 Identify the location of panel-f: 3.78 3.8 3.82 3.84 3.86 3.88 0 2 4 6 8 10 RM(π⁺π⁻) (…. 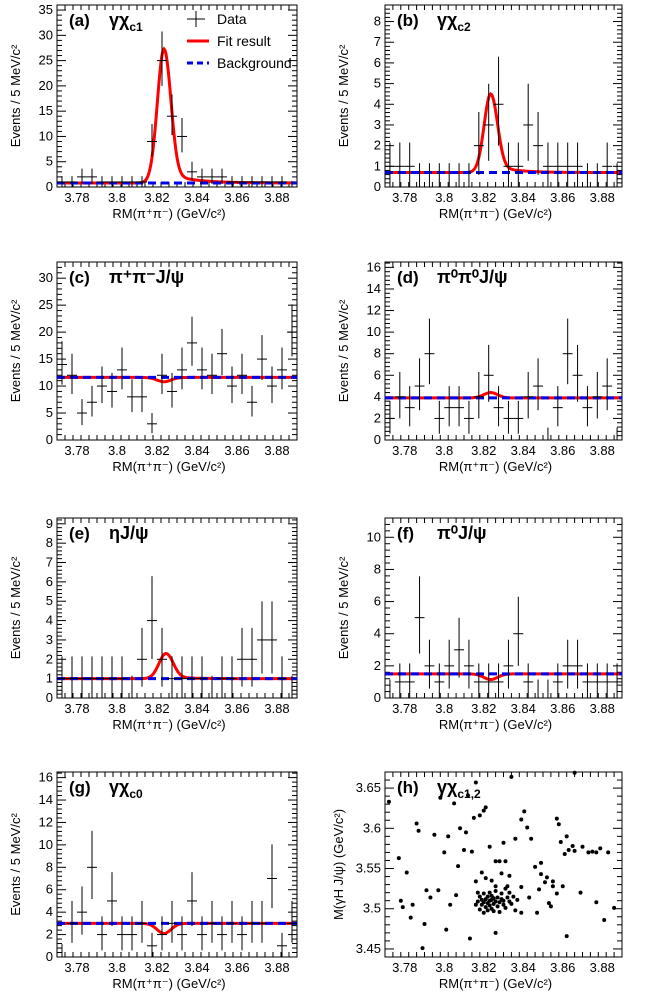
(479, 624).